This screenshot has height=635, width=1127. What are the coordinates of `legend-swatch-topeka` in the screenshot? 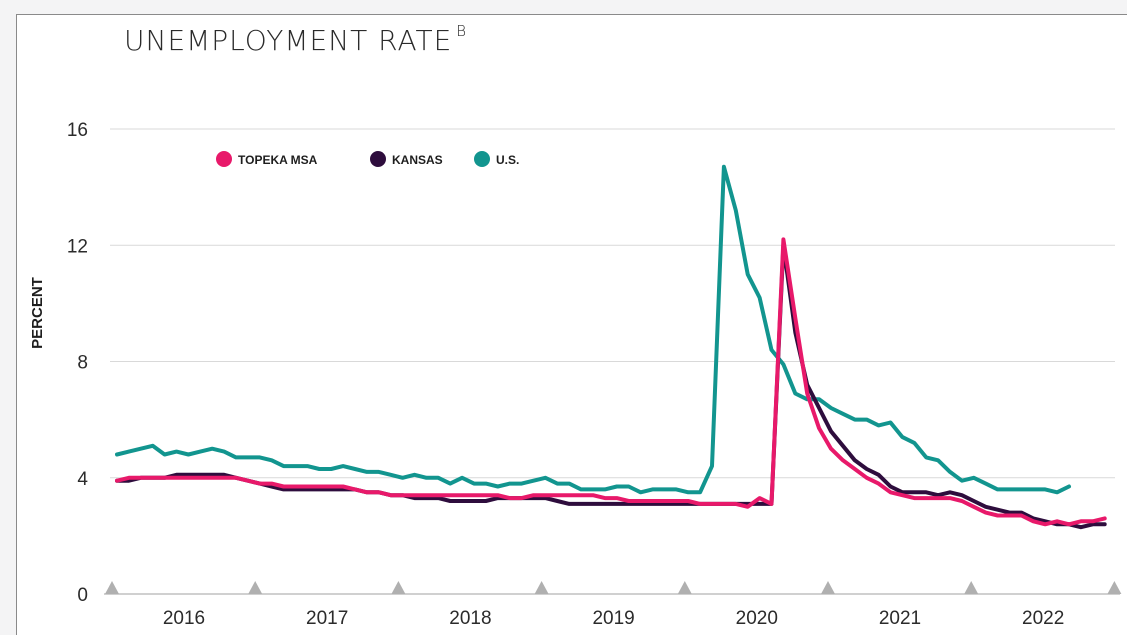 It's located at (224, 159).